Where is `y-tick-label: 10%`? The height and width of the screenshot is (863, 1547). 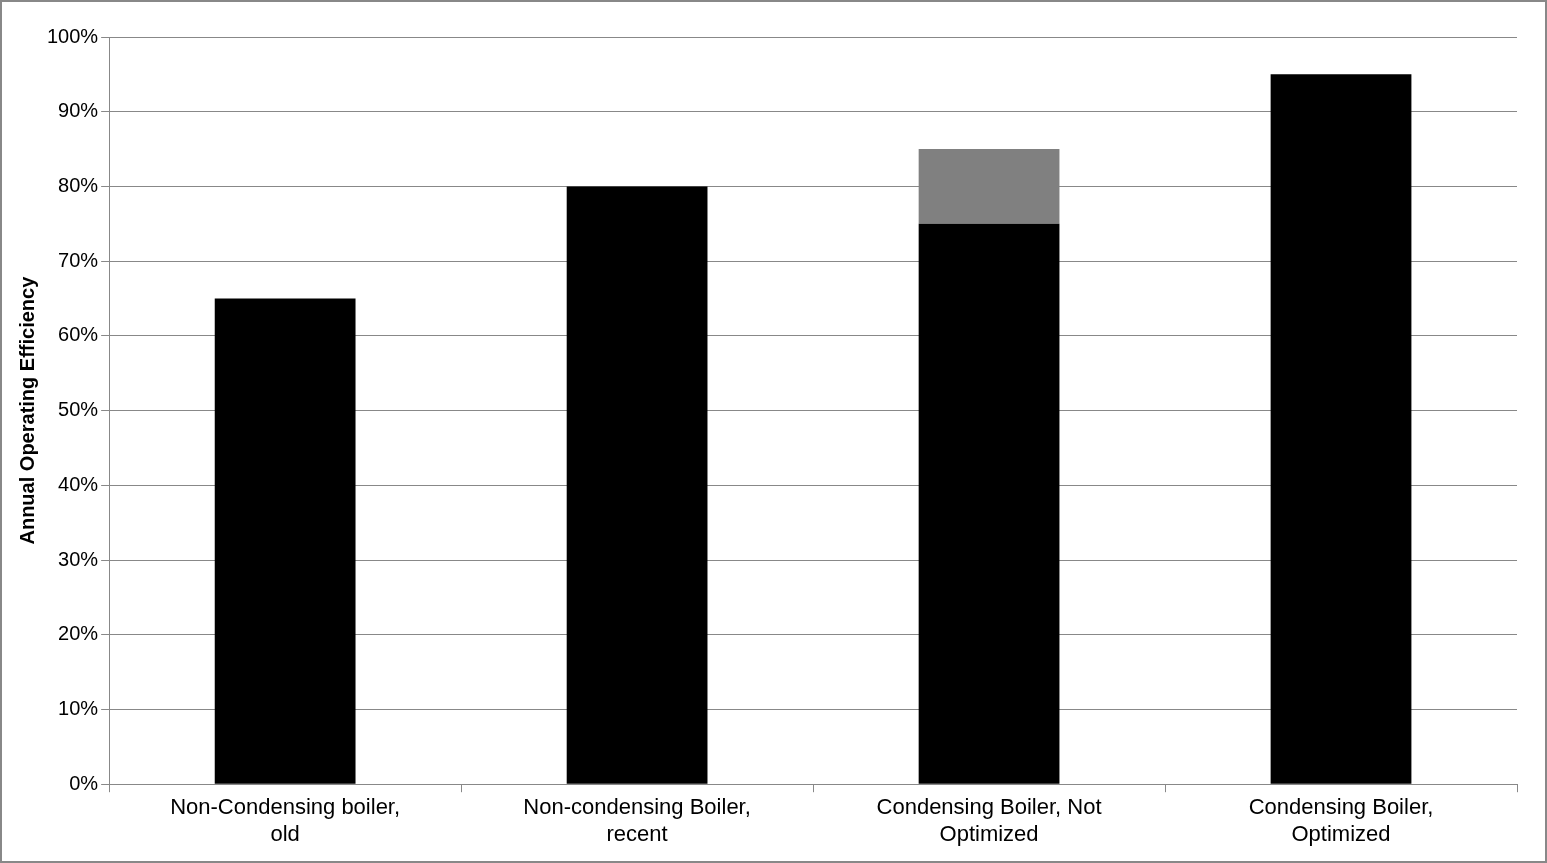
y-tick-label: 10% is located at coordinates (78, 708).